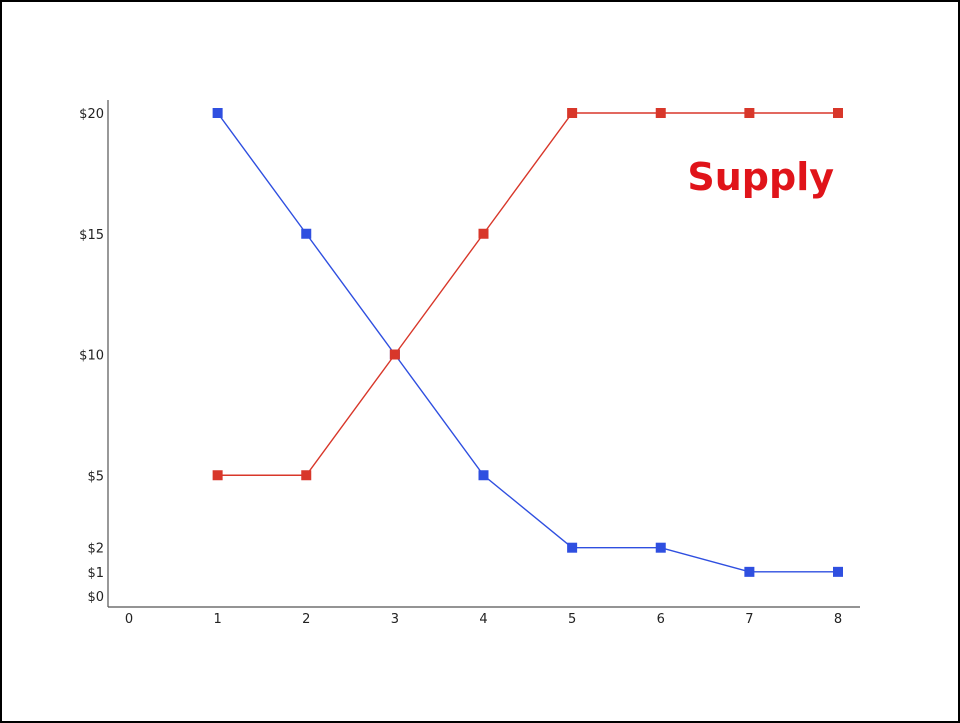 The width and height of the screenshot is (960, 723). What do you see at coordinates (91, 235) in the screenshot?
I see `y-tick-label: $15` at bounding box center [91, 235].